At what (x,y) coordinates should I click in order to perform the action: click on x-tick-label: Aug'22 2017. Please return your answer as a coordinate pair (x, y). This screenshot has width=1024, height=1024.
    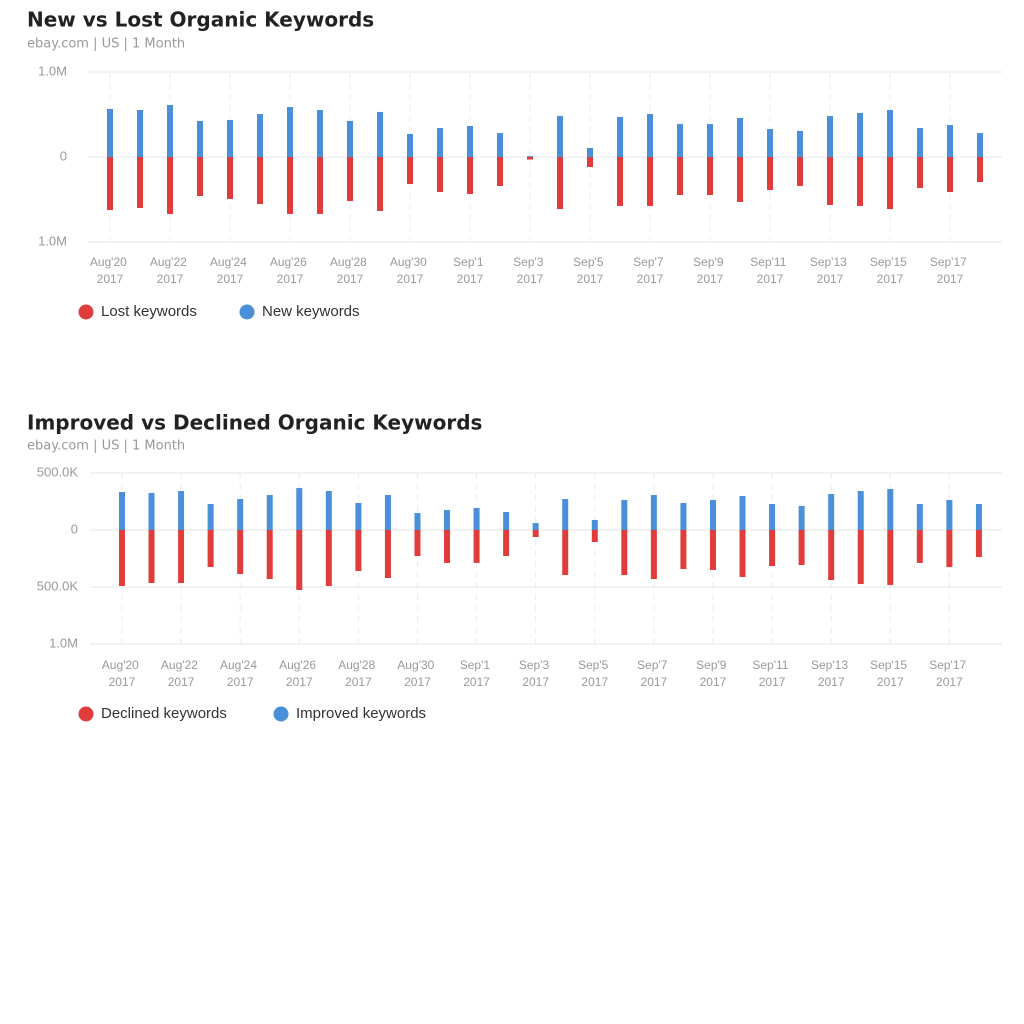
    Looking at the image, I should click on (181, 673).